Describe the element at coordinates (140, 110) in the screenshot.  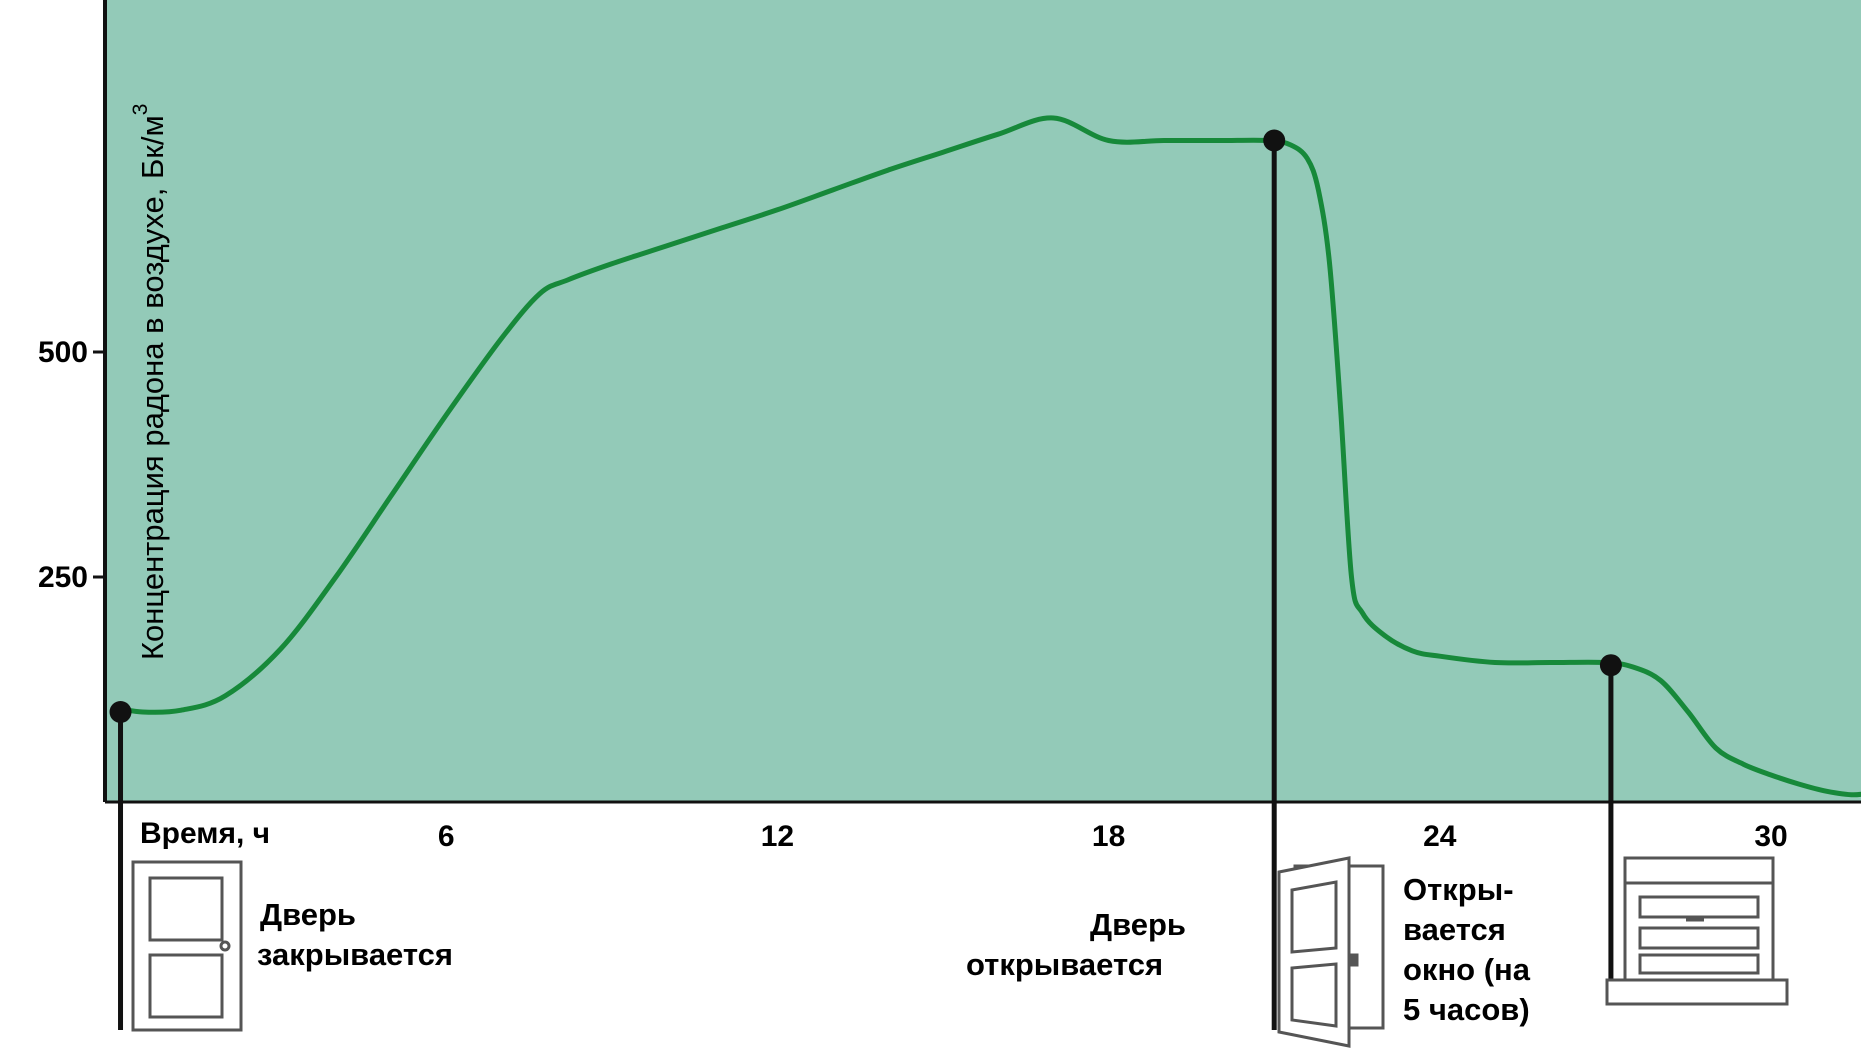
I see `y-axis-label-superscript: 3` at that location.